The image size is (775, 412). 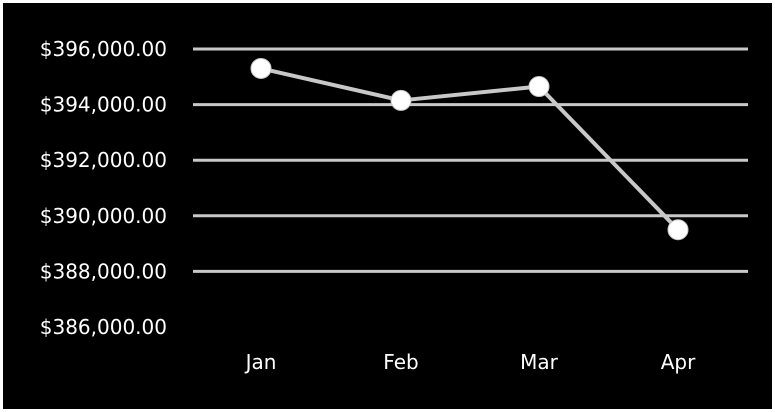 I want to click on y-tick-label: $392,000.00, so click(x=103, y=160).